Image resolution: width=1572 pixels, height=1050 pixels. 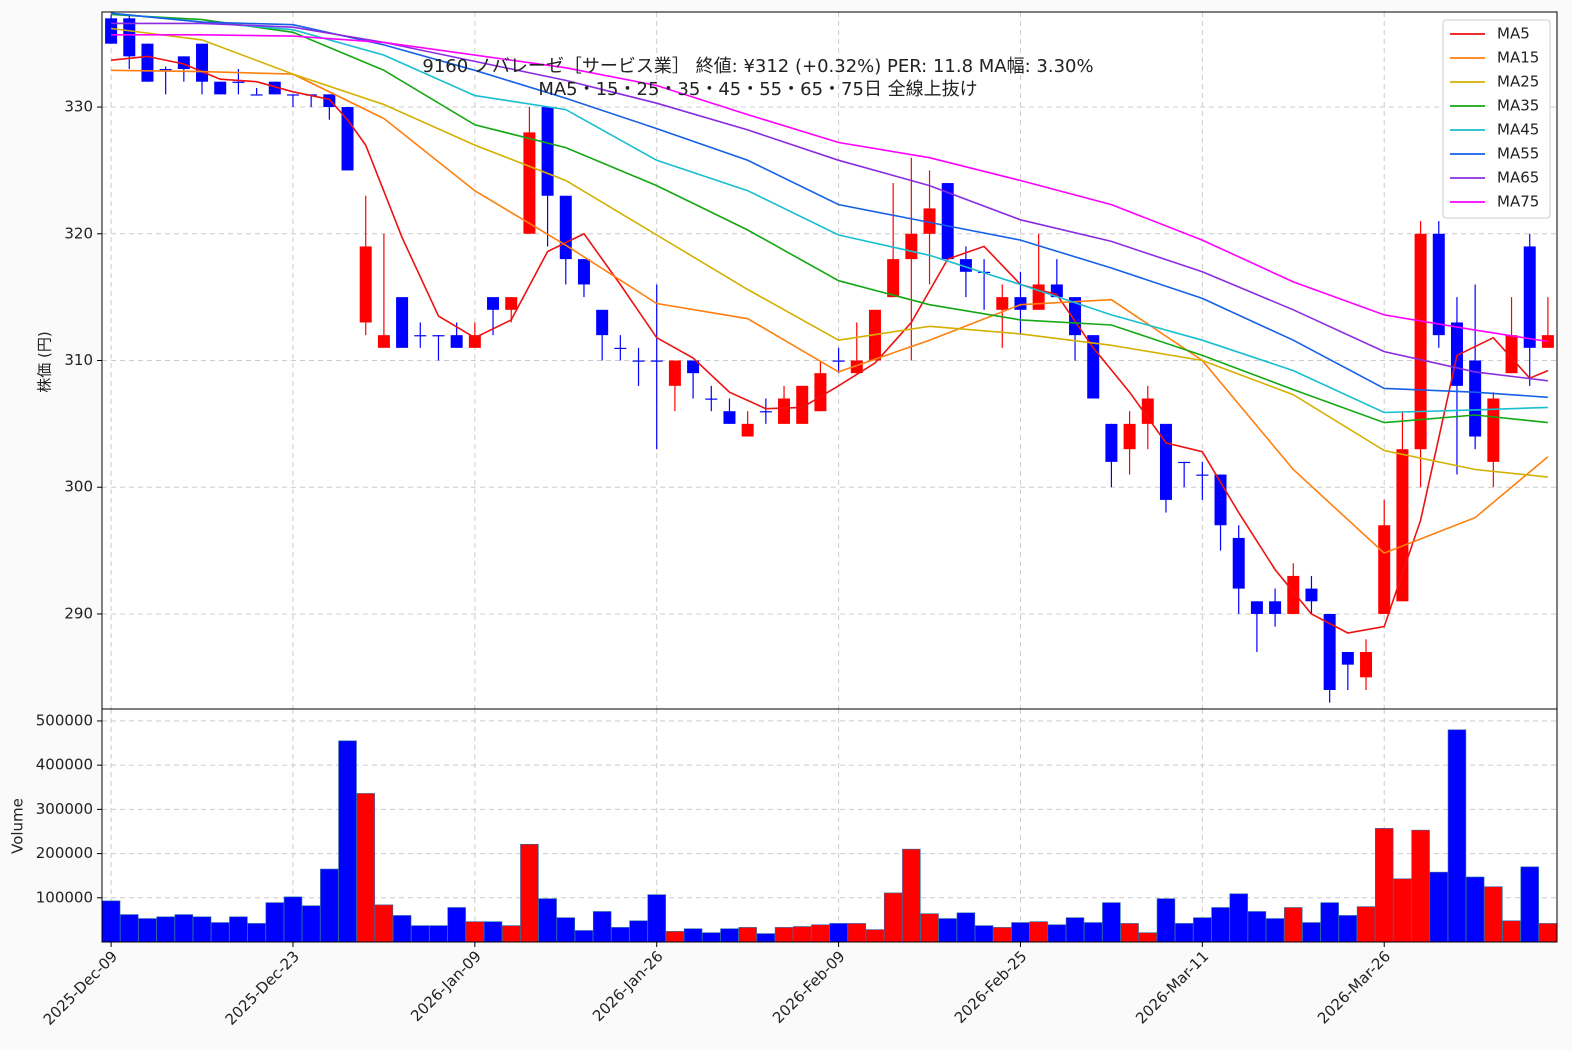 What do you see at coordinates (78, 487) in the screenshot?
I see `y-tick-label: 300` at bounding box center [78, 487].